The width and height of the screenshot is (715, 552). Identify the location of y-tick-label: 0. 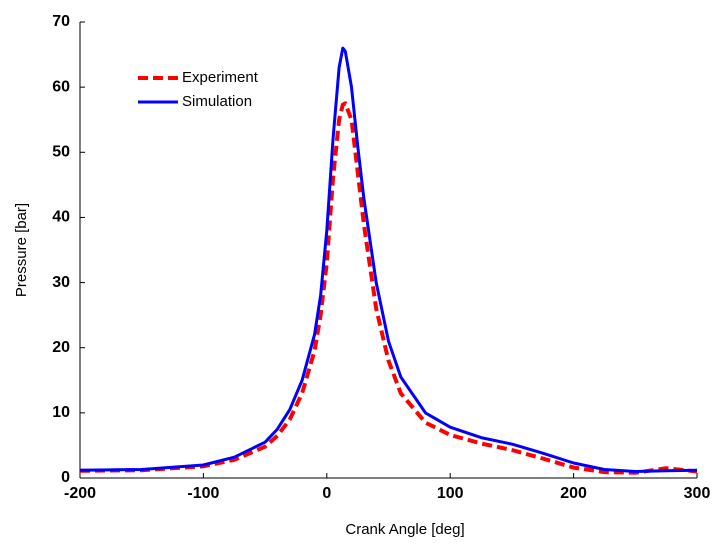
(65, 477).